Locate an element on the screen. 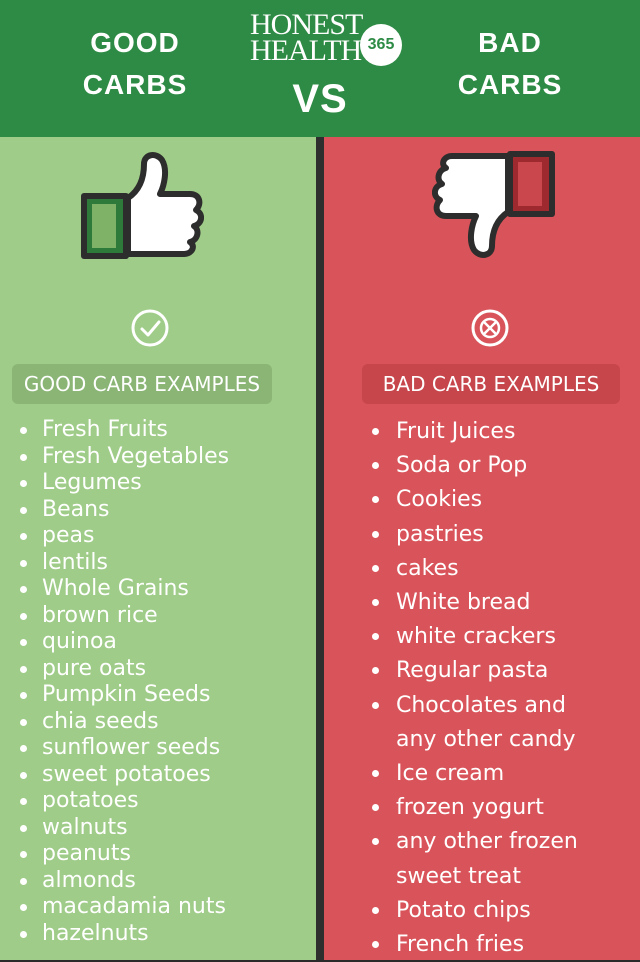  good-carb-item-text: Legumes is located at coordinates (92, 482).